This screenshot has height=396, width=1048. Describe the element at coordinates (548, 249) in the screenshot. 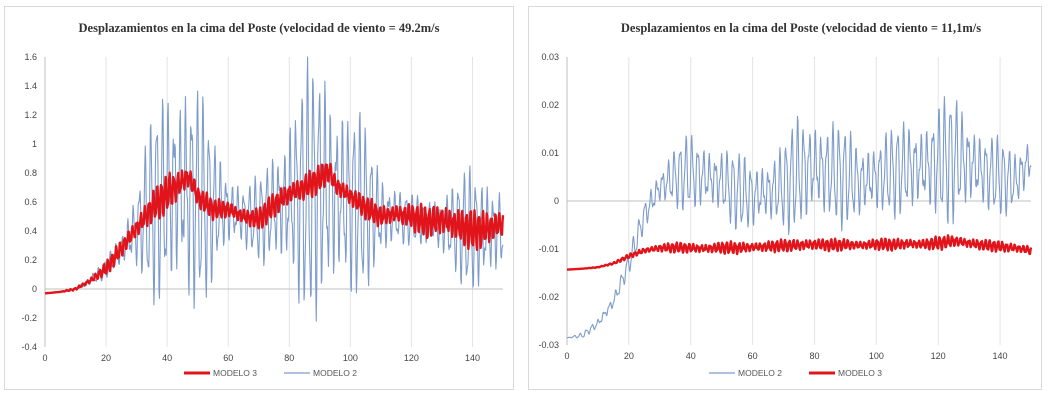

I see `y-tick-label: -0.01` at that location.